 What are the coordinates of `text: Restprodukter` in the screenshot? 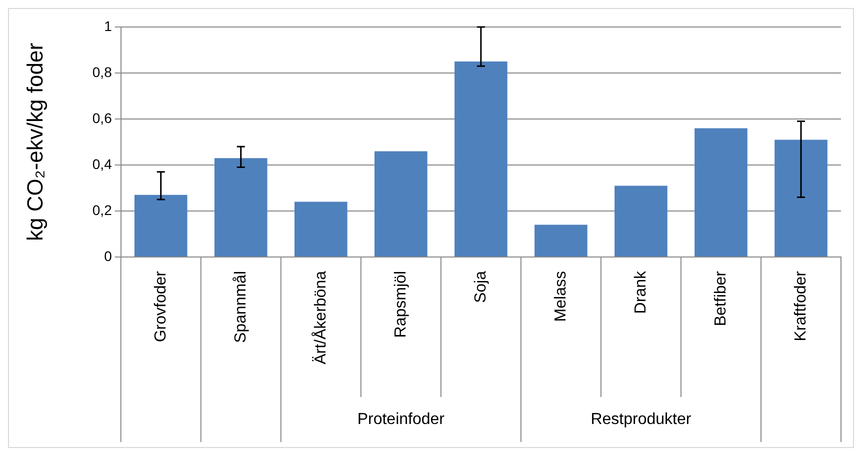 It's located at (641, 419).